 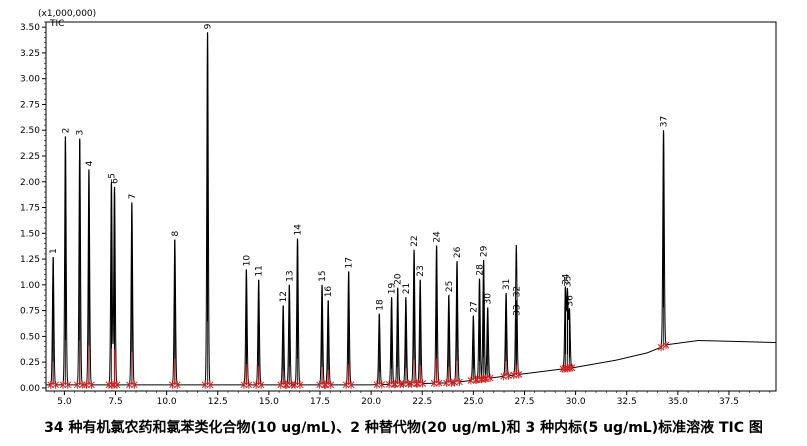 What do you see at coordinates (576, 402) in the screenshot?
I see `x-tick-label: 30.0` at bounding box center [576, 402].